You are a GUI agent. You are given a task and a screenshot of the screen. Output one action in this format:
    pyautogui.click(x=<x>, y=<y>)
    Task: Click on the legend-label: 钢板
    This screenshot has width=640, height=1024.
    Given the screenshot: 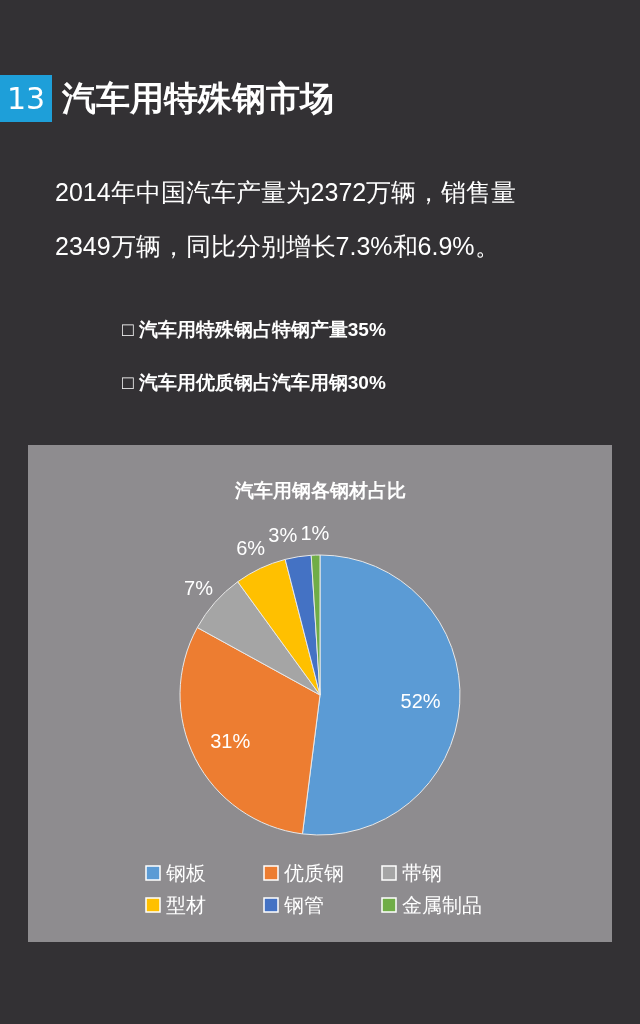 What is the action you would take?
    pyautogui.click(x=185, y=873)
    